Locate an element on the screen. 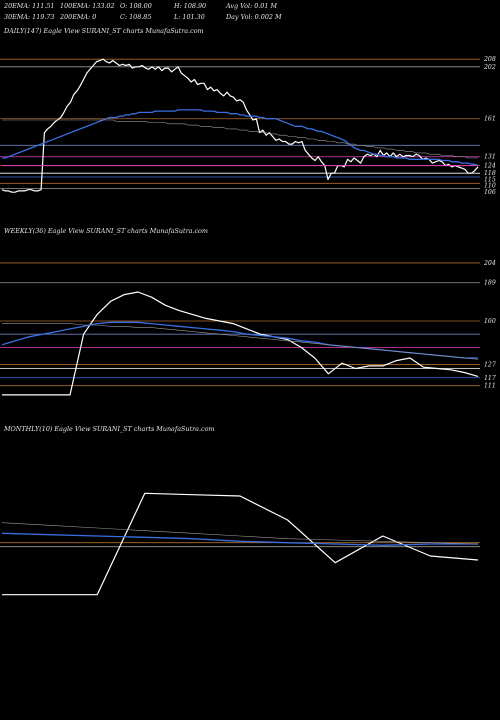  price-label: 208 is located at coordinates (489, 59).